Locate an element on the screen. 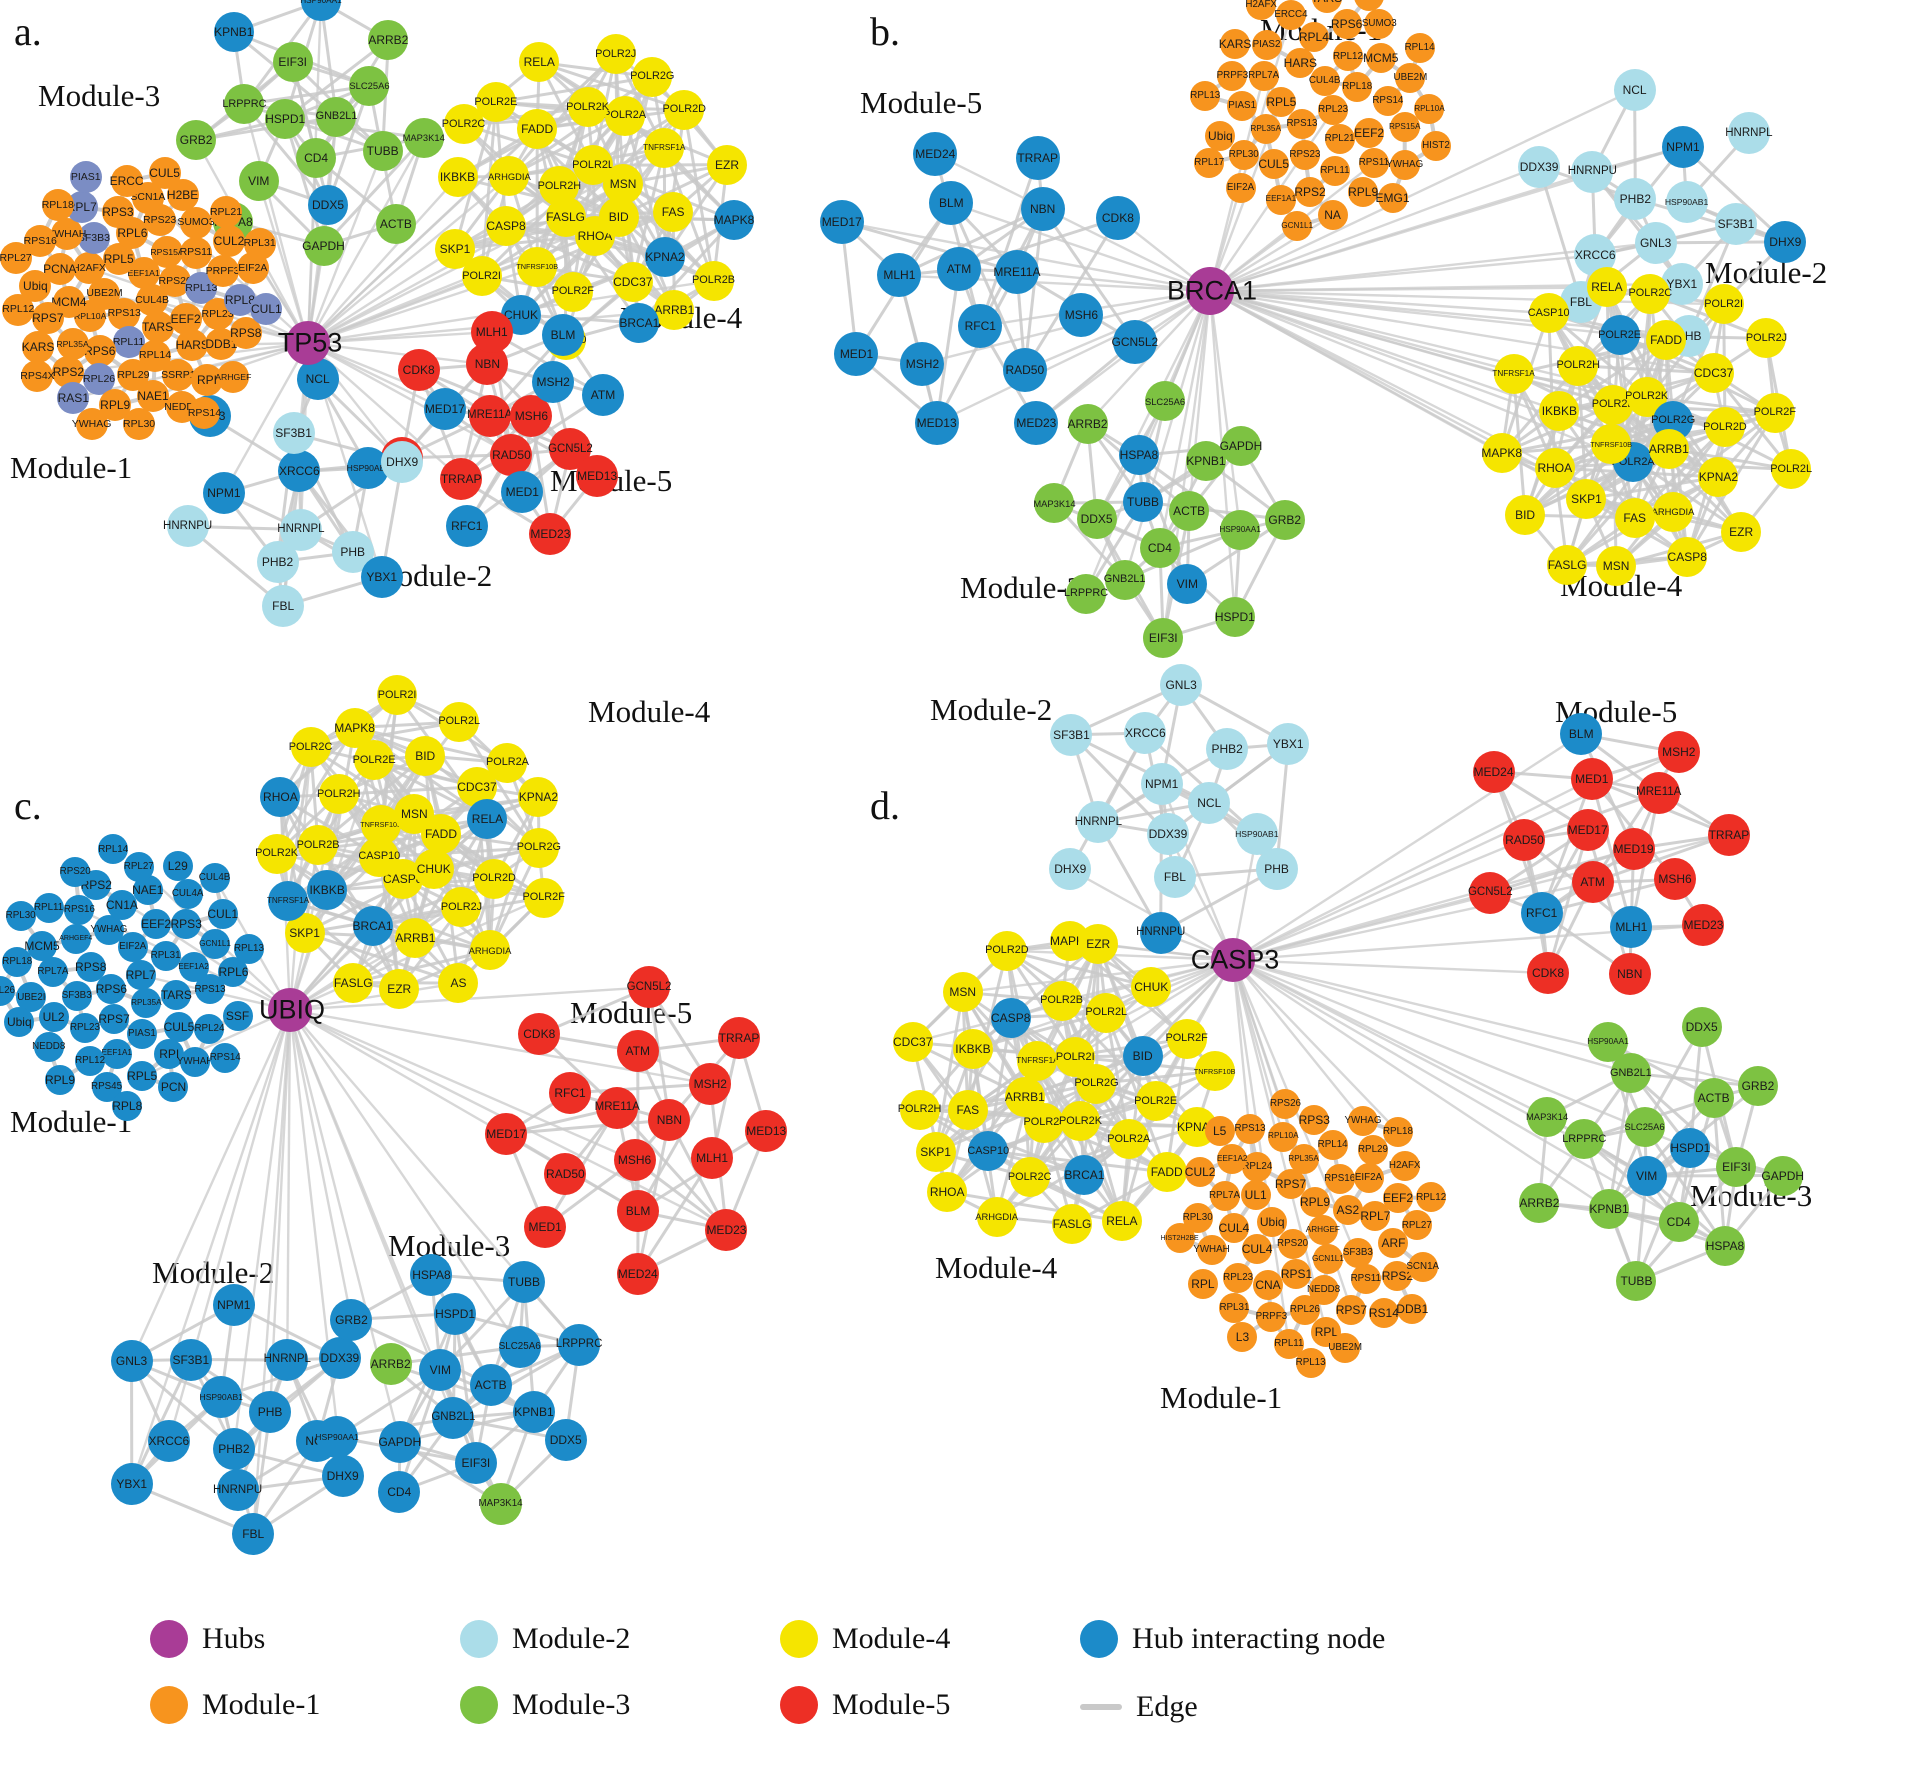 This screenshot has height=1775, width=1923. node-fadd: FADD is located at coordinates (1166, 1172).